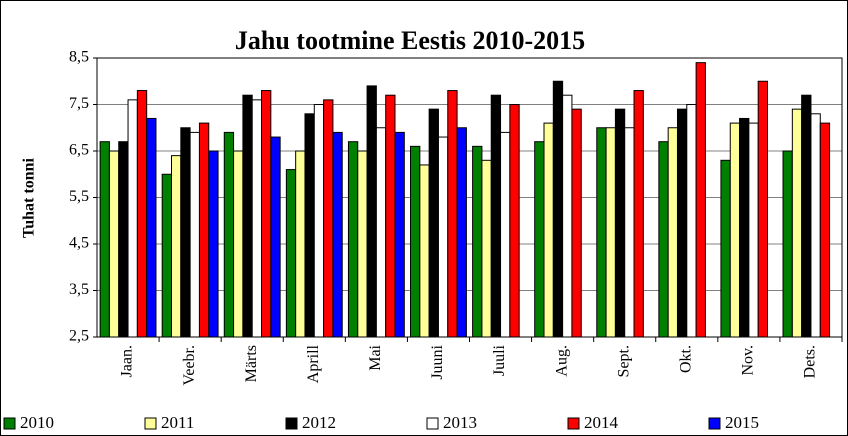  I want to click on x-tick-label: Sept., so click(623, 361).